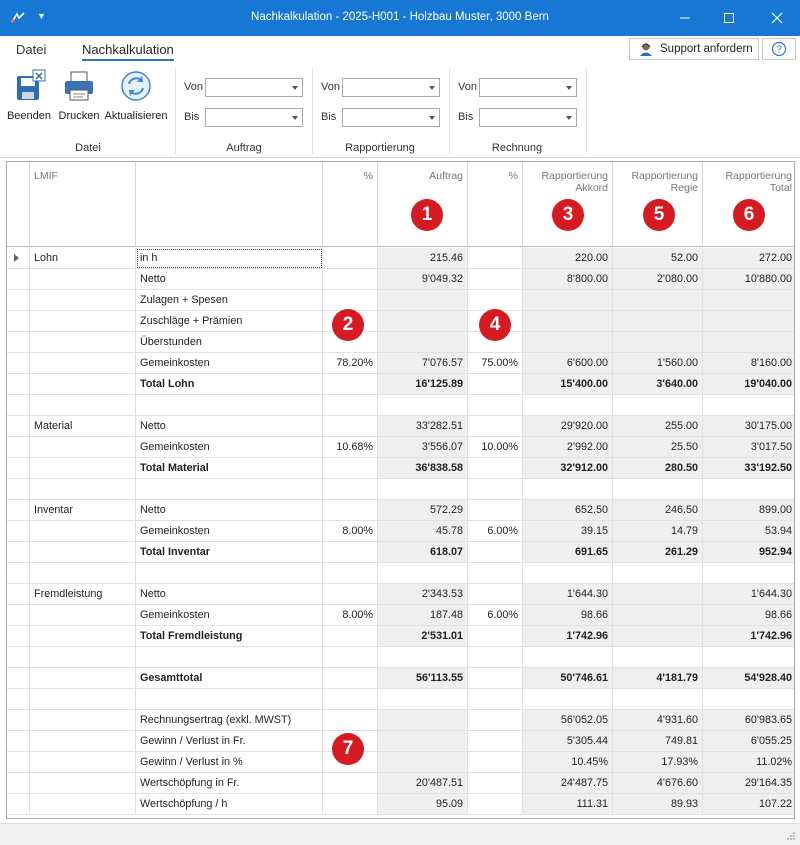  Describe the element at coordinates (18, 18) in the screenshot. I see `app-icon` at that location.